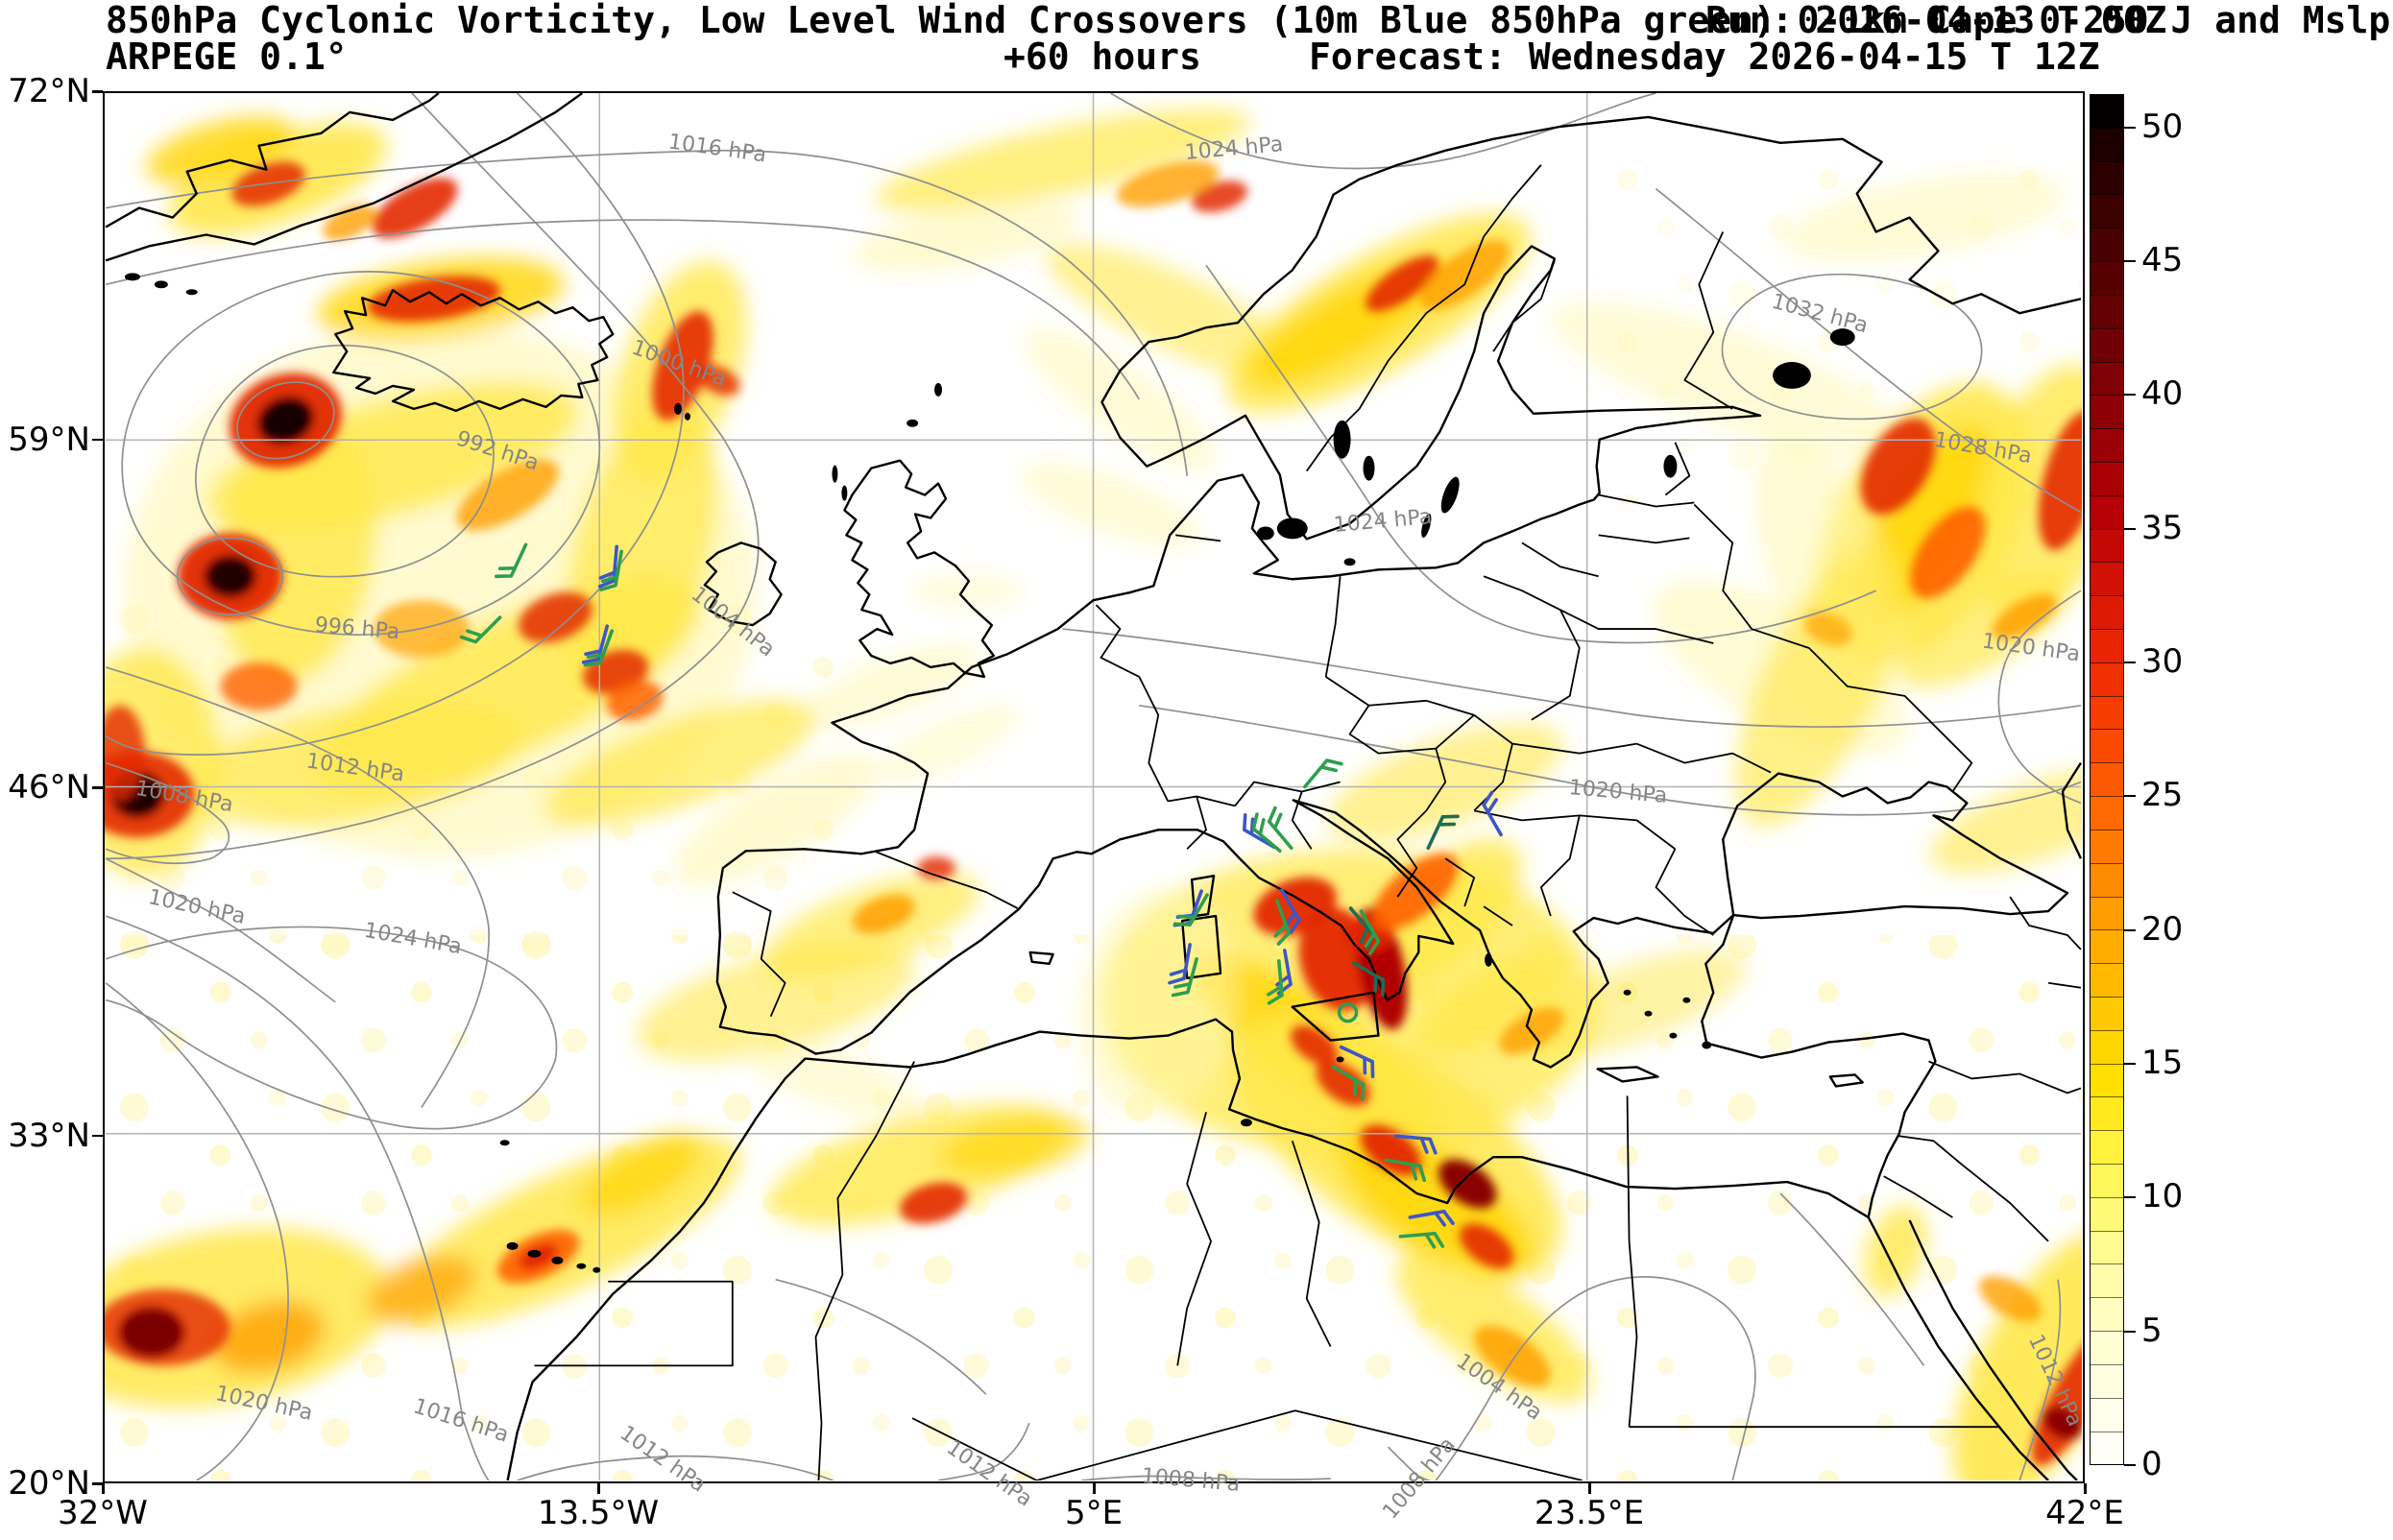  What do you see at coordinates (2162, 1197) in the screenshot?
I see `colorbar-tick-label: 10` at bounding box center [2162, 1197].